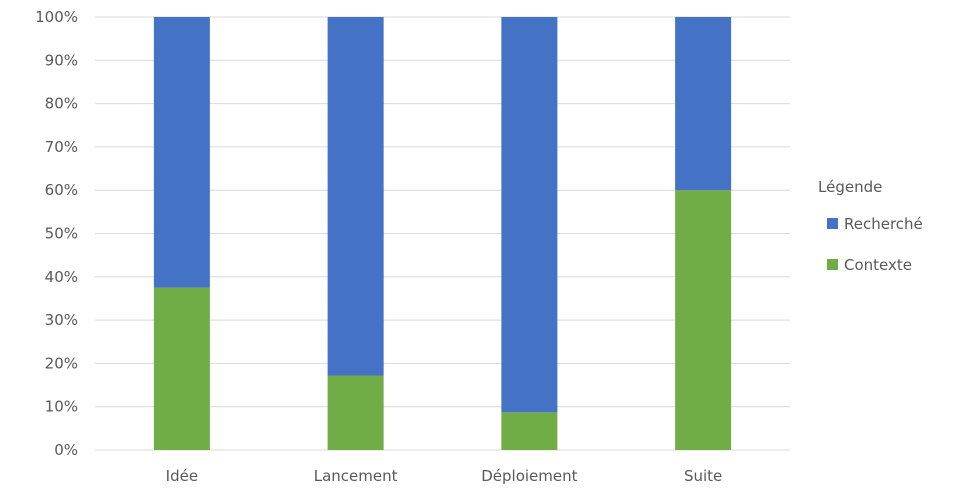 This screenshot has width=961, height=488. I want to click on bar-recherché-0, so click(181, 152).